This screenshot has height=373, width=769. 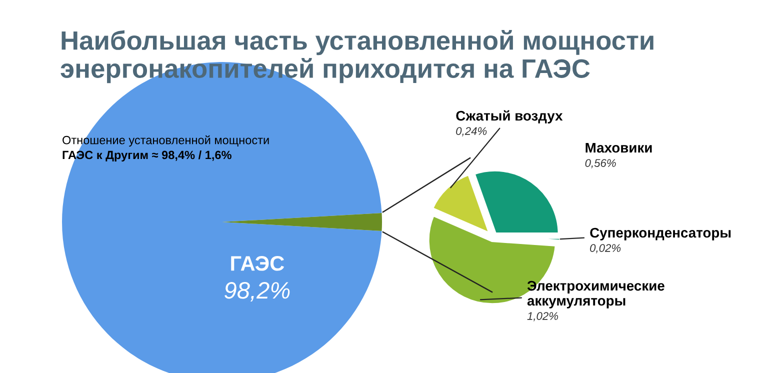 What do you see at coordinates (600, 163) in the screenshot?
I see `data-label: 0,56%` at bounding box center [600, 163].